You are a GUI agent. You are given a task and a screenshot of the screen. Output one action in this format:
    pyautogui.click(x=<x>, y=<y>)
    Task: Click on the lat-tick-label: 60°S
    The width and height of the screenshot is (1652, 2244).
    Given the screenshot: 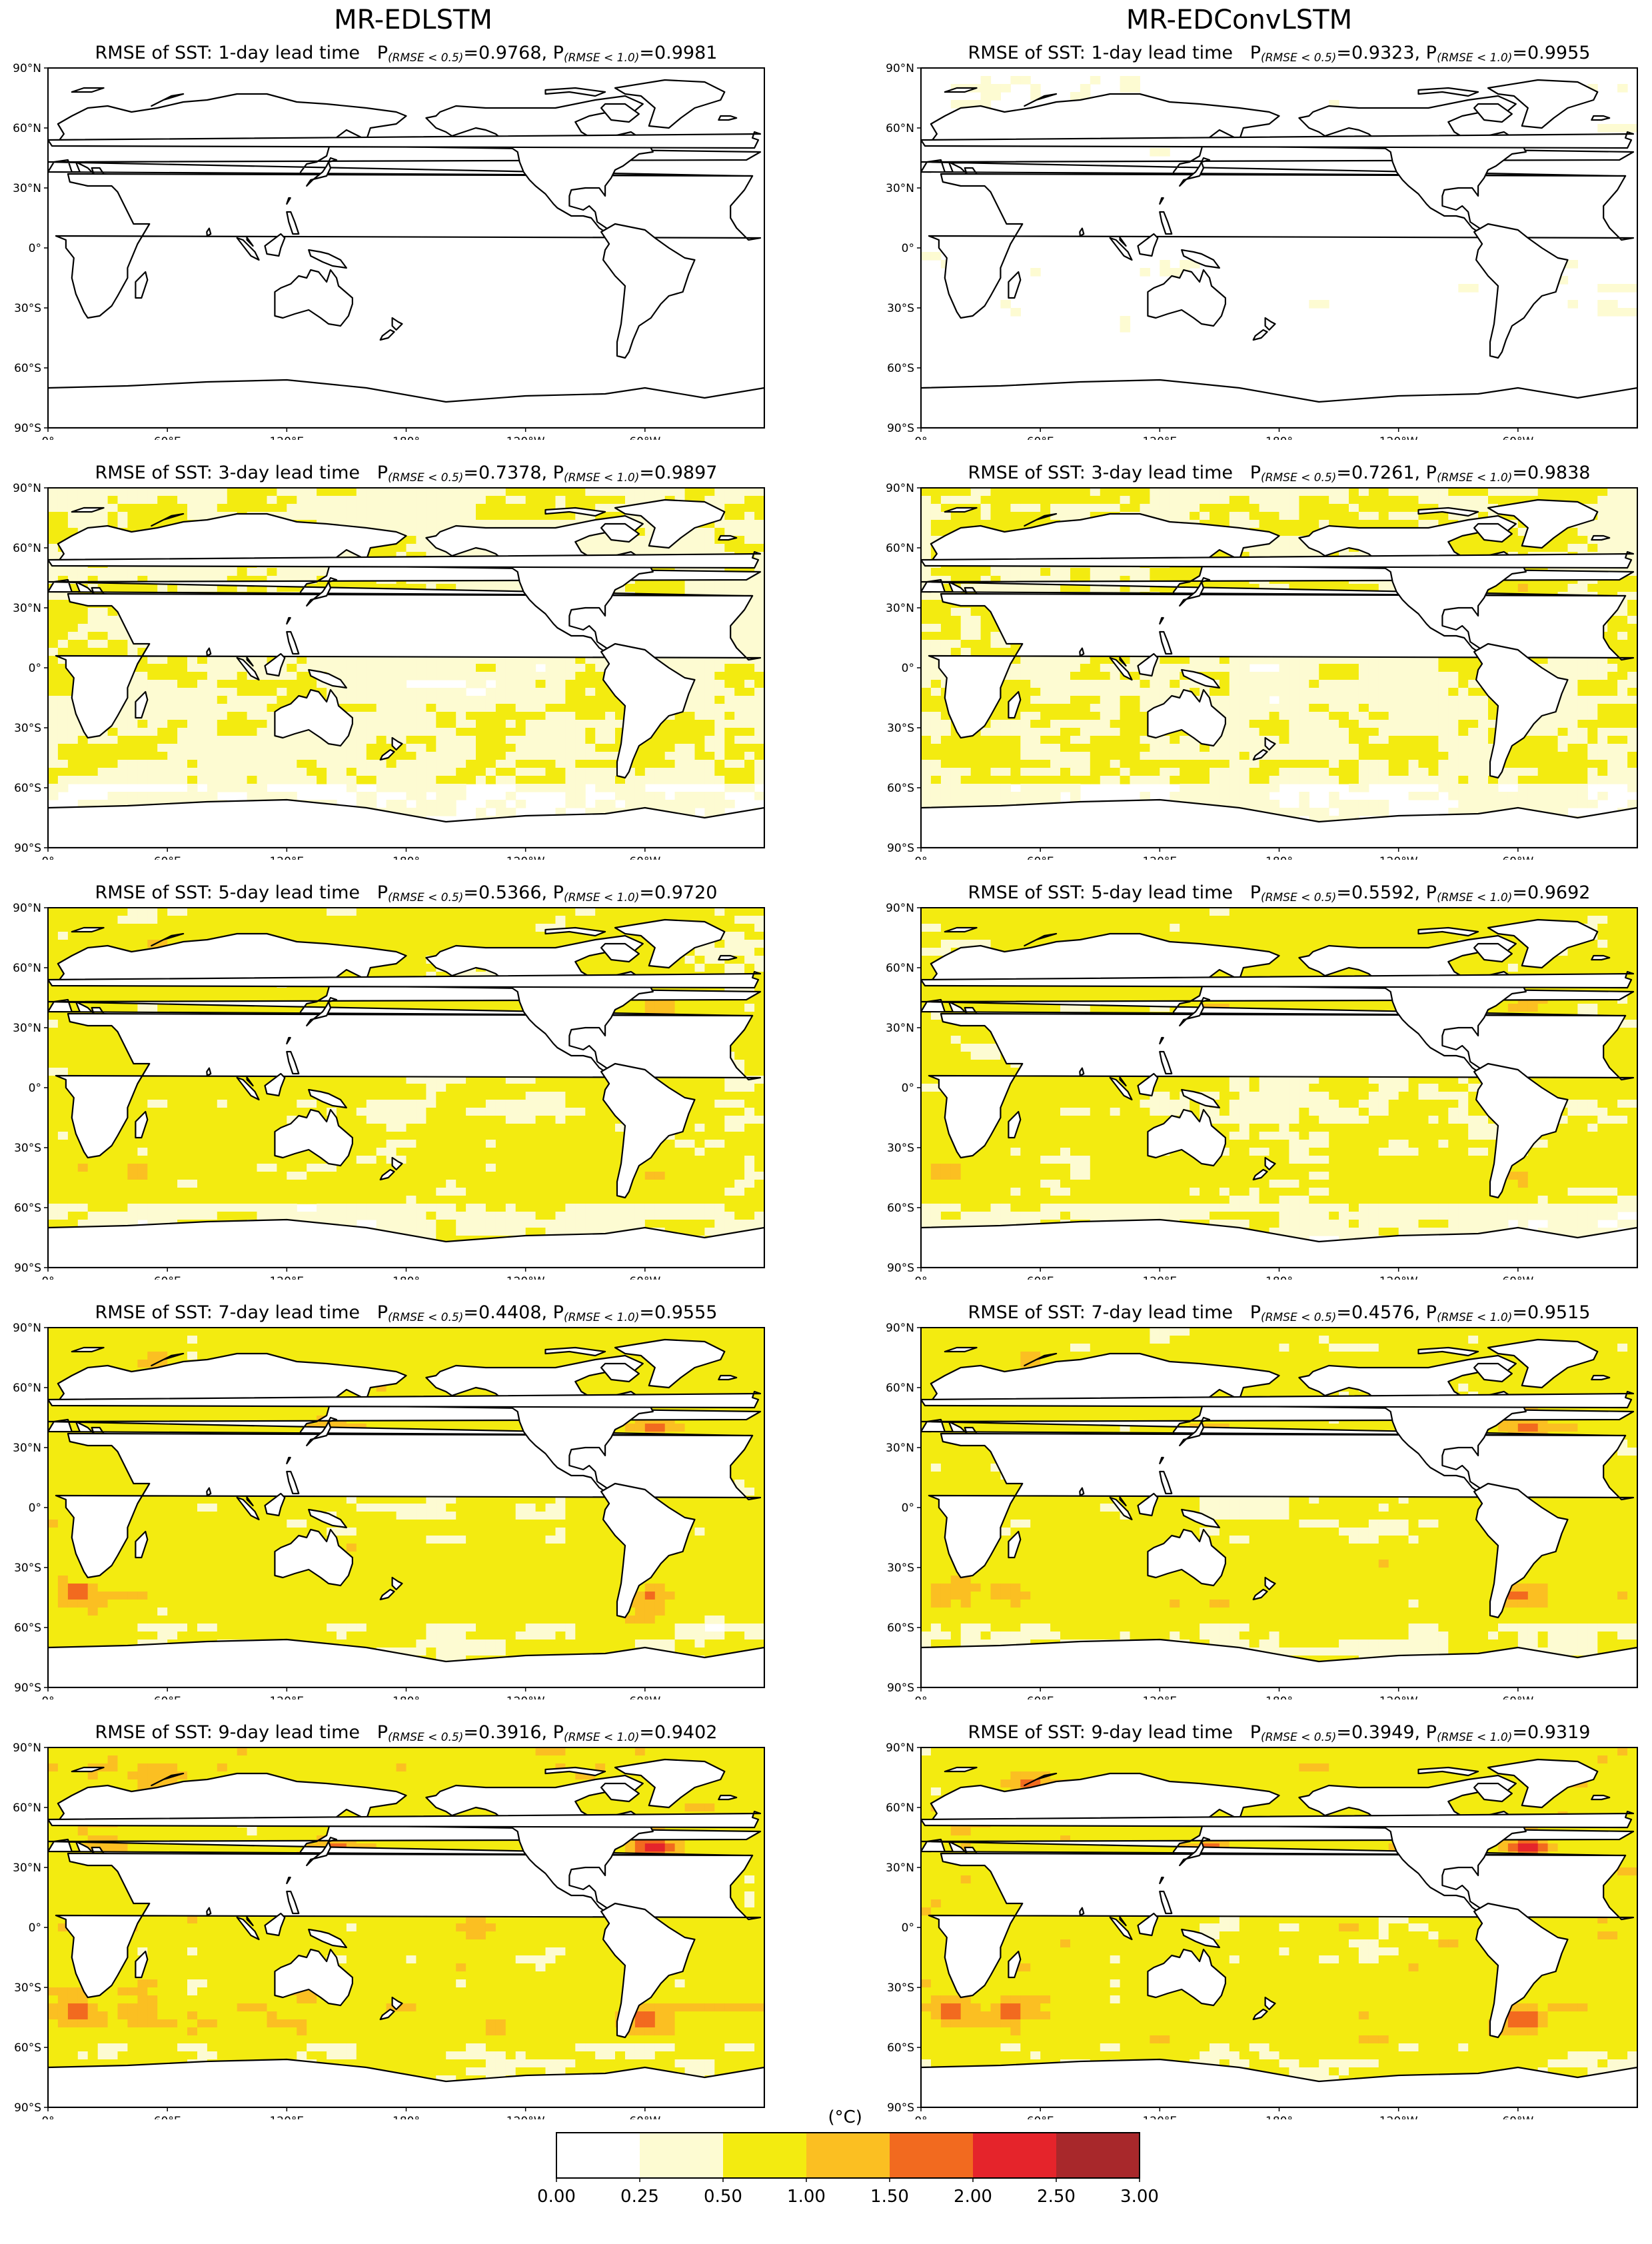 What is the action you would take?
    pyautogui.click(x=900, y=368)
    